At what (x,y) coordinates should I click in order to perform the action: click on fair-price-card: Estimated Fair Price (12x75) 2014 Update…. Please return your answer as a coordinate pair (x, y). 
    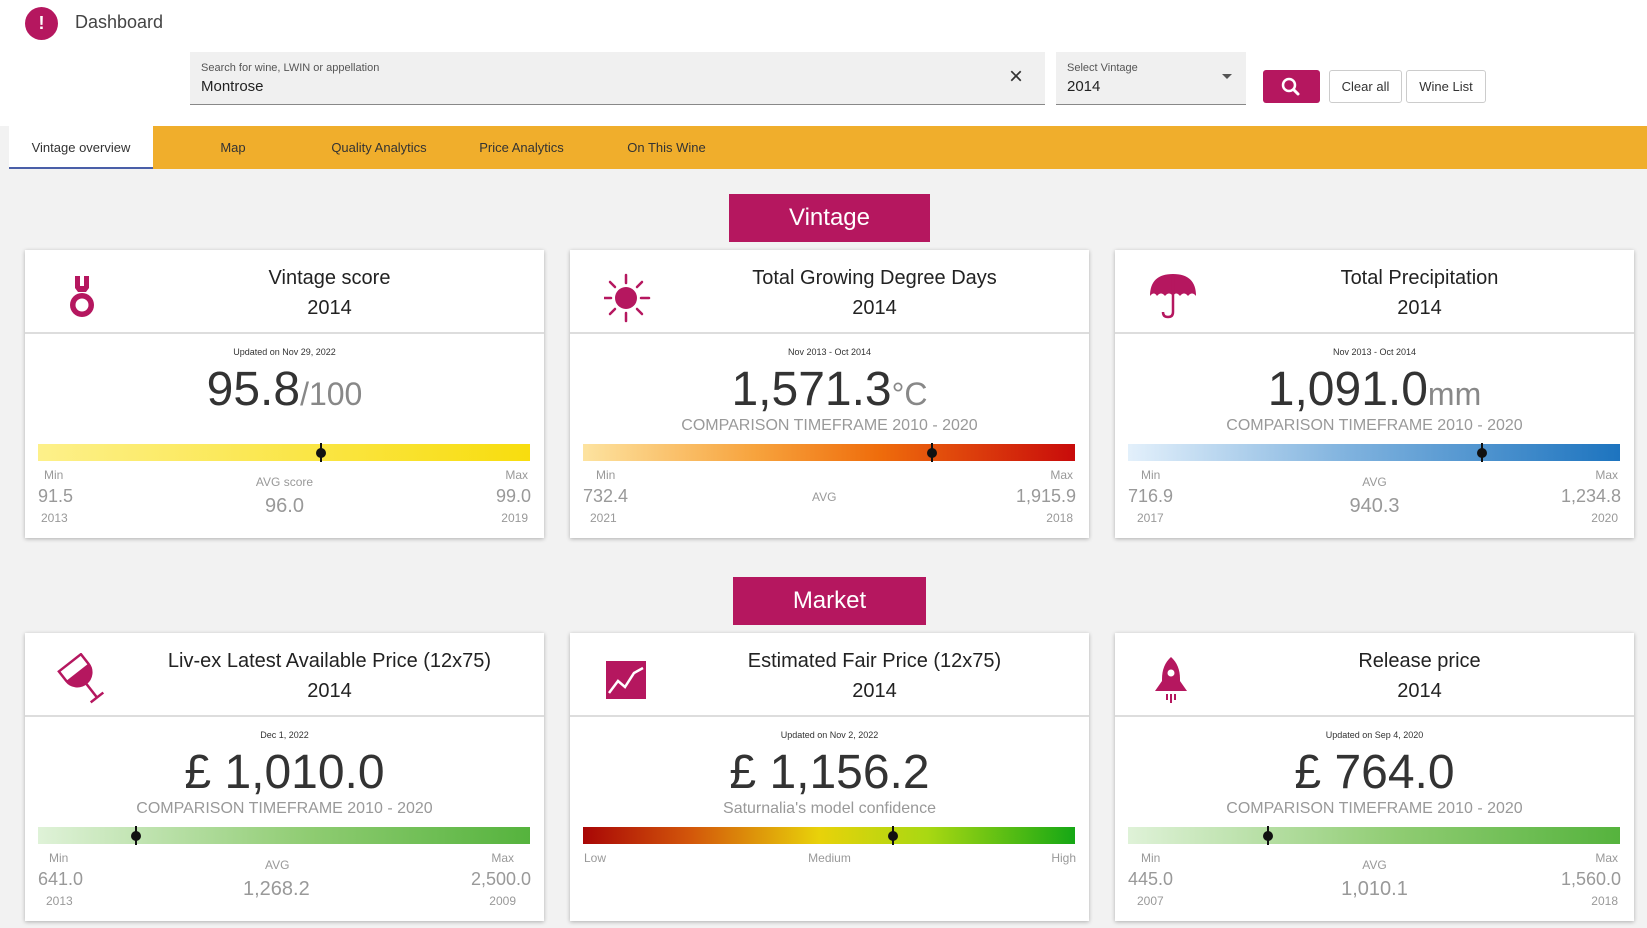
    Looking at the image, I should click on (829, 777).